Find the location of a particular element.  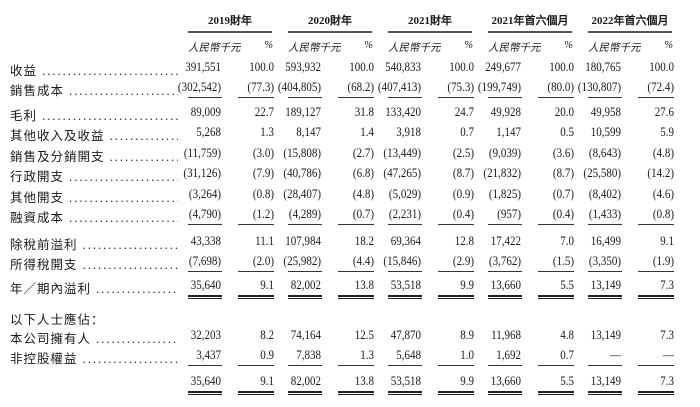

percent-cell: (2.9) is located at coordinates (463, 261).